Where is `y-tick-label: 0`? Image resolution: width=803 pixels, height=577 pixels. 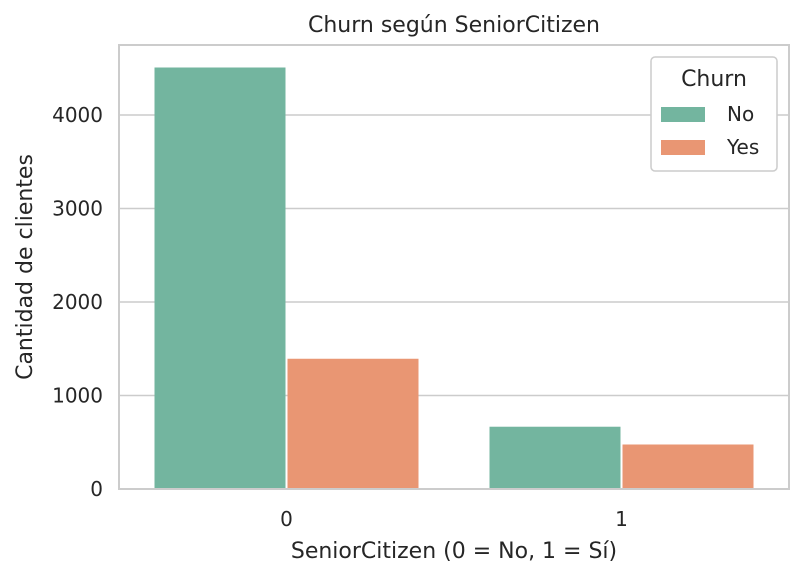 y-tick-label: 0 is located at coordinates (96, 489).